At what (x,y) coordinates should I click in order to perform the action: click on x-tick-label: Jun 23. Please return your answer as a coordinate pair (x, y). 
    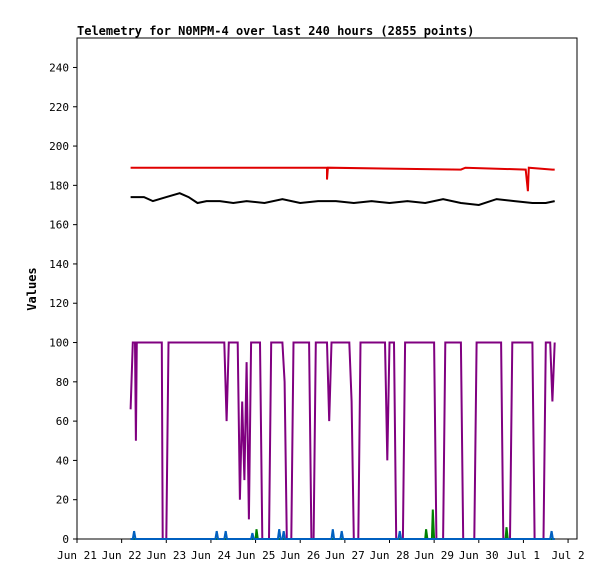
    Looking at the image, I should click on (166, 555).